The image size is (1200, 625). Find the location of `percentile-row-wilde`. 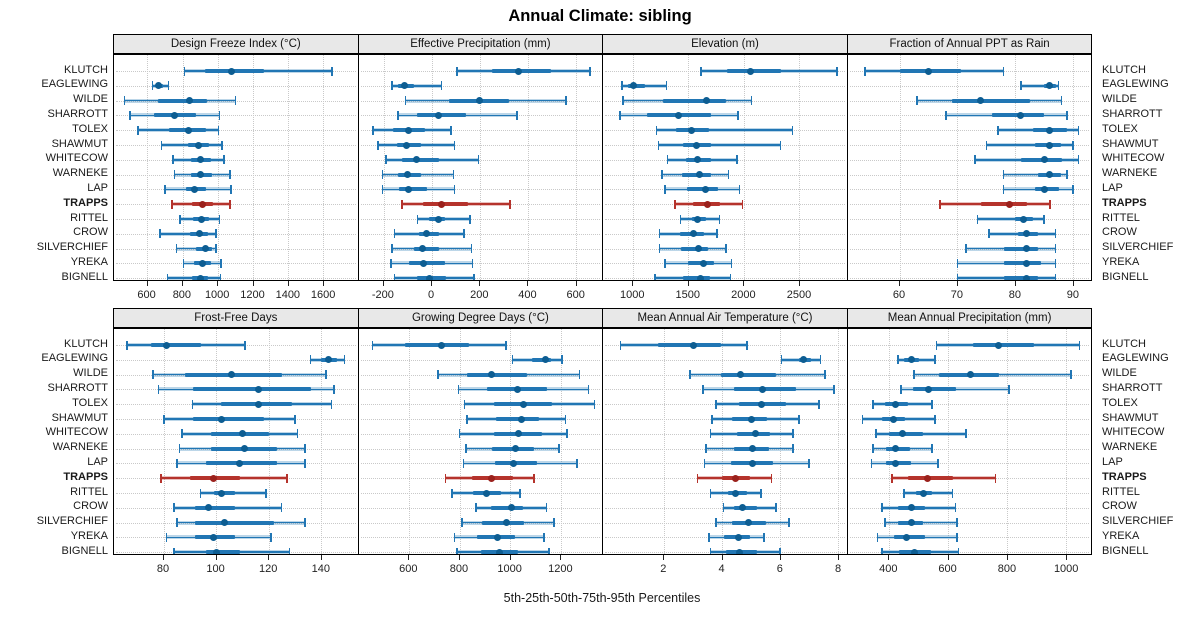

percentile-row-wilde is located at coordinates (481, 374).